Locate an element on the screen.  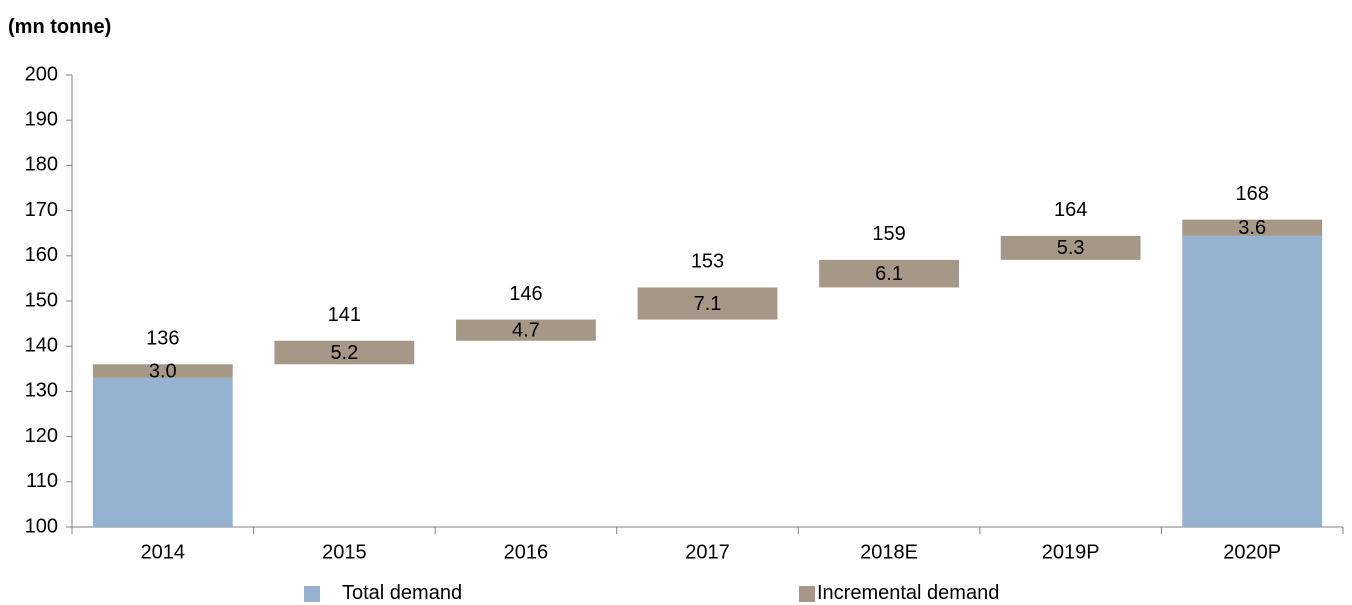
total-data-label: 159 is located at coordinates (888, 234).